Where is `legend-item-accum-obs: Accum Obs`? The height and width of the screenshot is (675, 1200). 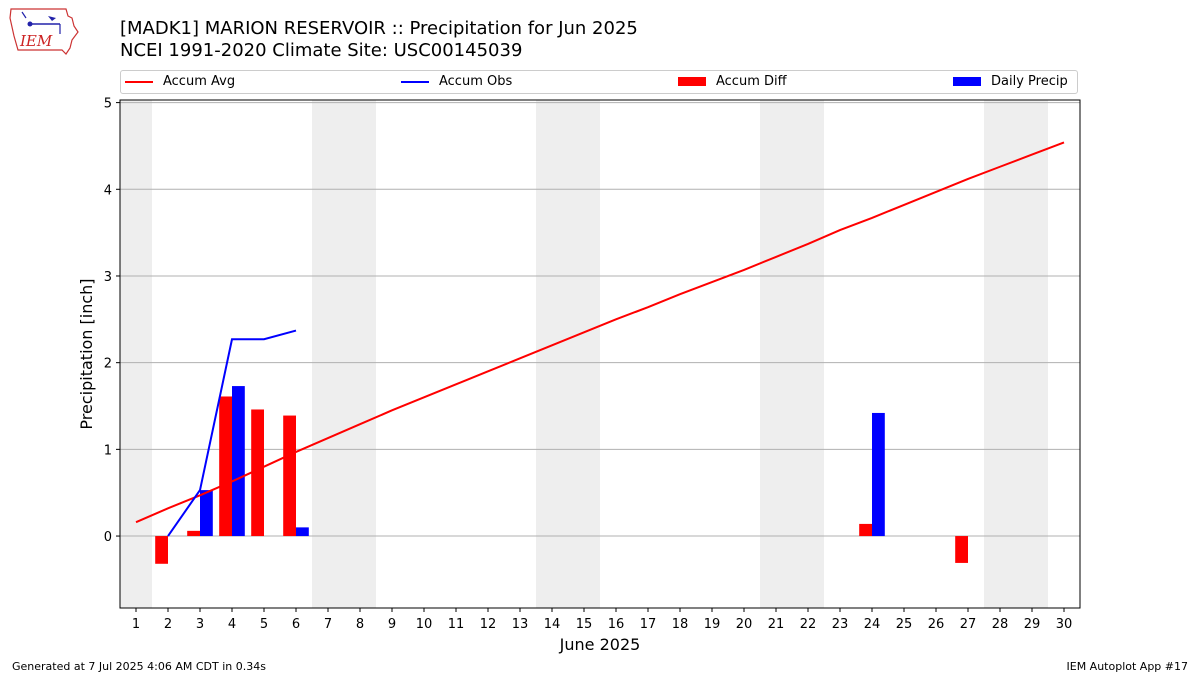 legend-item-accum-obs: Accum Obs is located at coordinates (456, 81).